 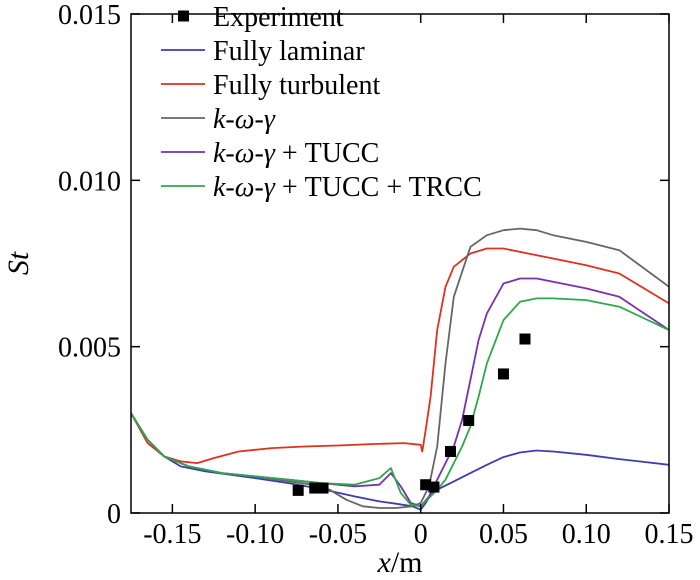 I want to click on x-tick-label: 0, so click(x=421, y=534).